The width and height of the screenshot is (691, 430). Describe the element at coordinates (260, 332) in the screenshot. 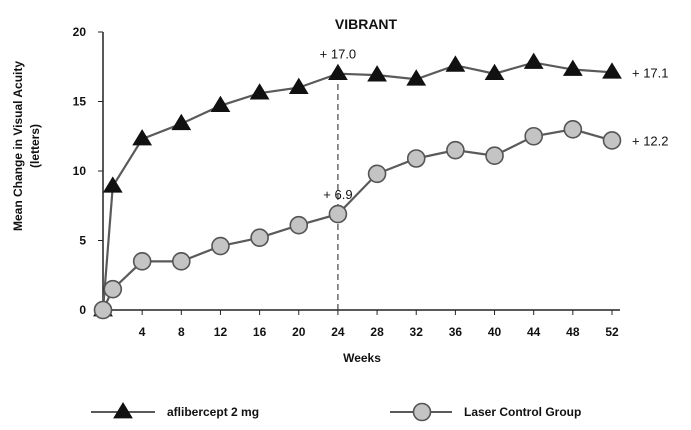

I see `x-tick-label: 16` at that location.